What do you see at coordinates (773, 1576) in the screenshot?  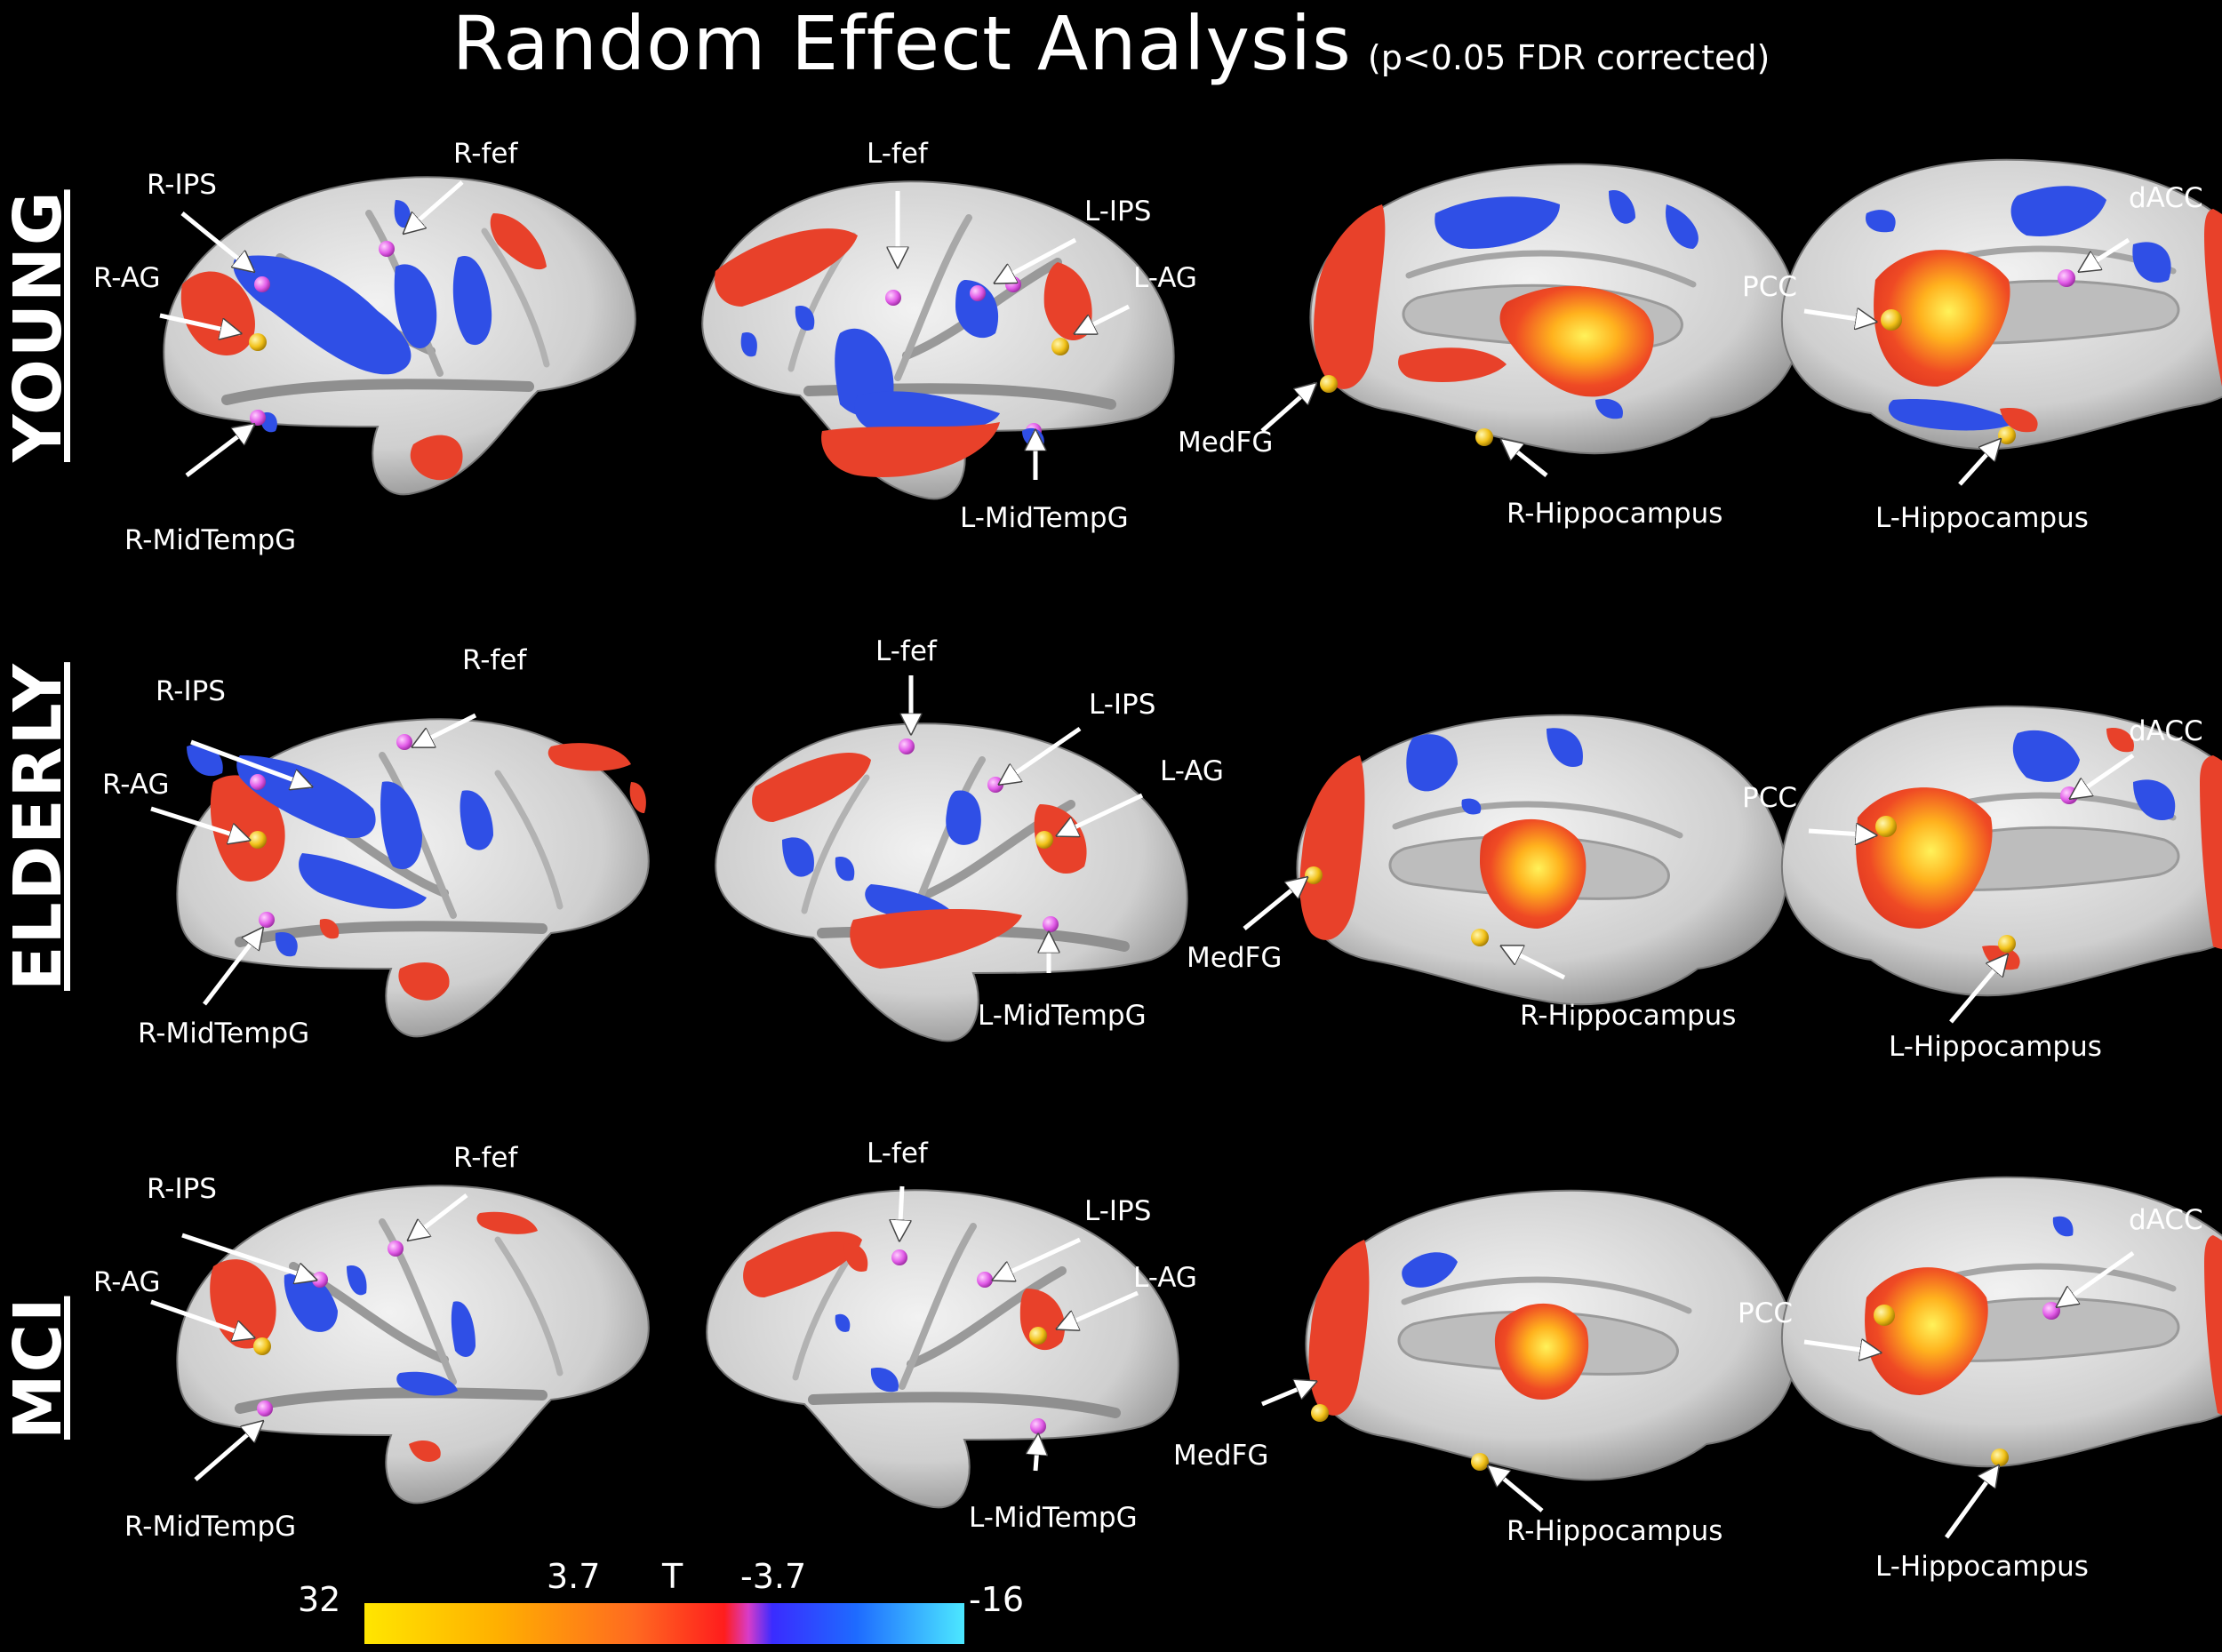 I see `colorbar-neg-threshold-label: -3.7` at bounding box center [773, 1576].